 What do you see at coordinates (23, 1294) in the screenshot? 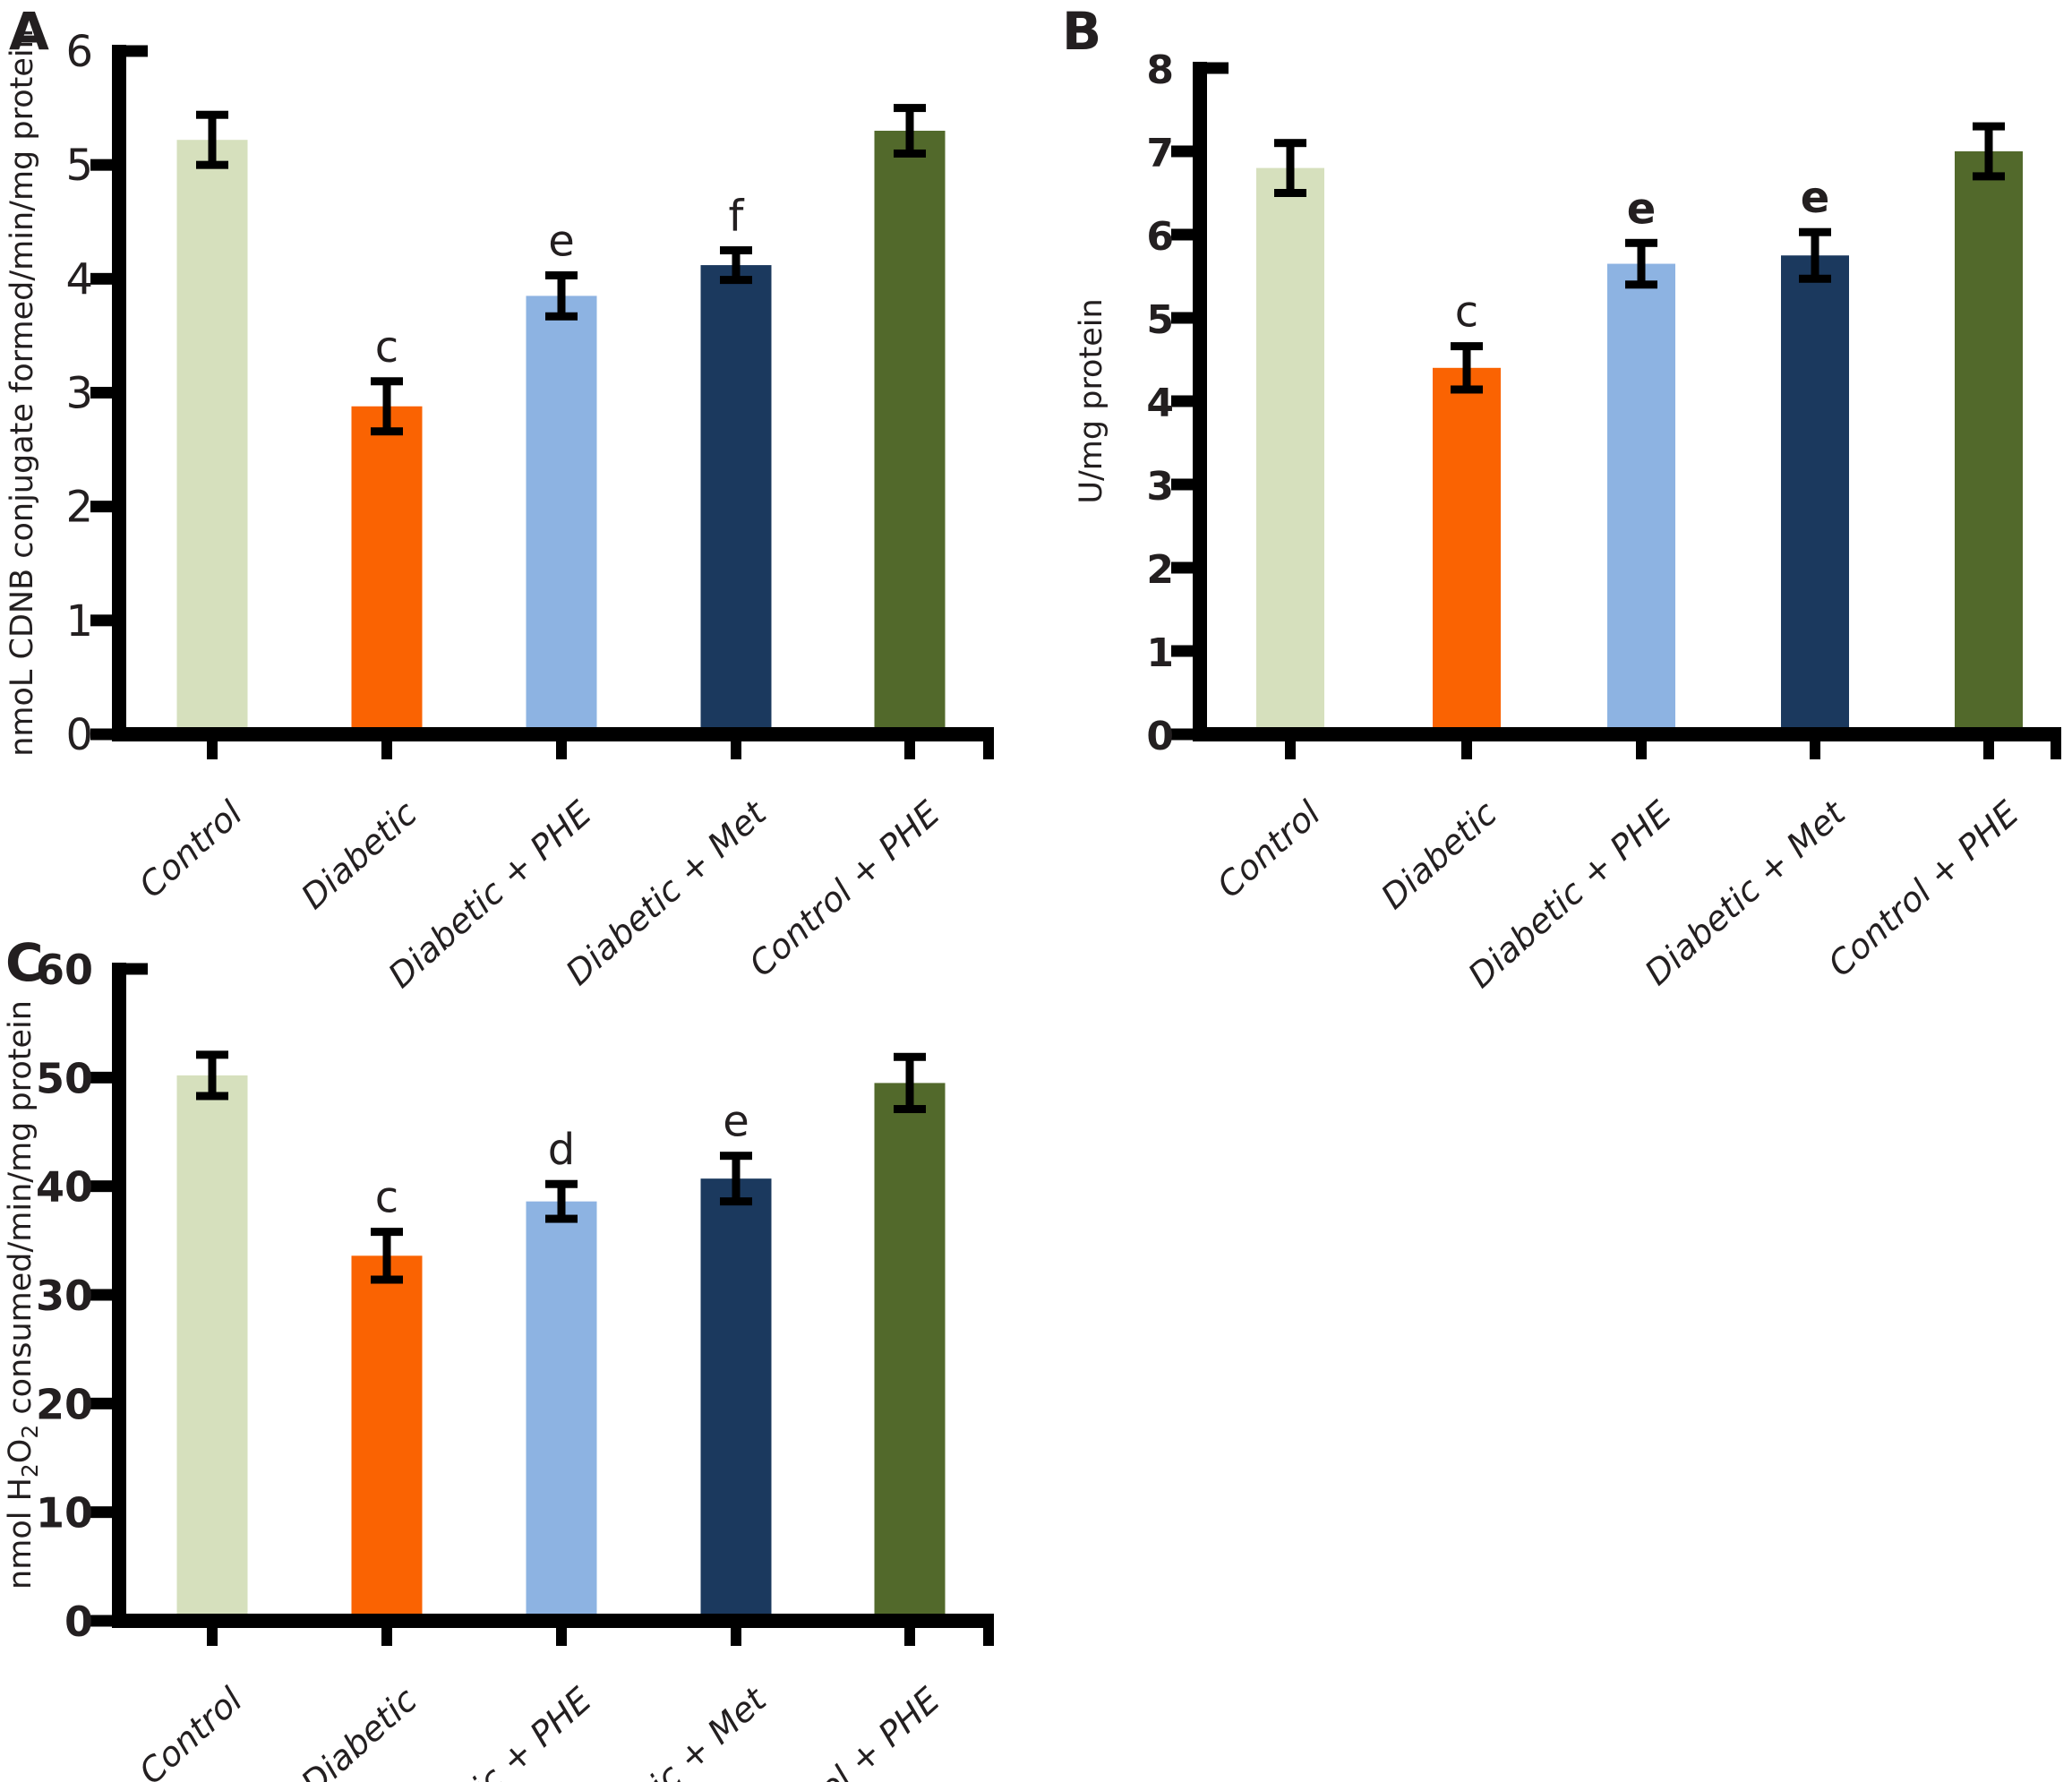
I see `y-axis-title-c: nmol H2​O2​ consumed/min/mg protein` at bounding box center [23, 1294].